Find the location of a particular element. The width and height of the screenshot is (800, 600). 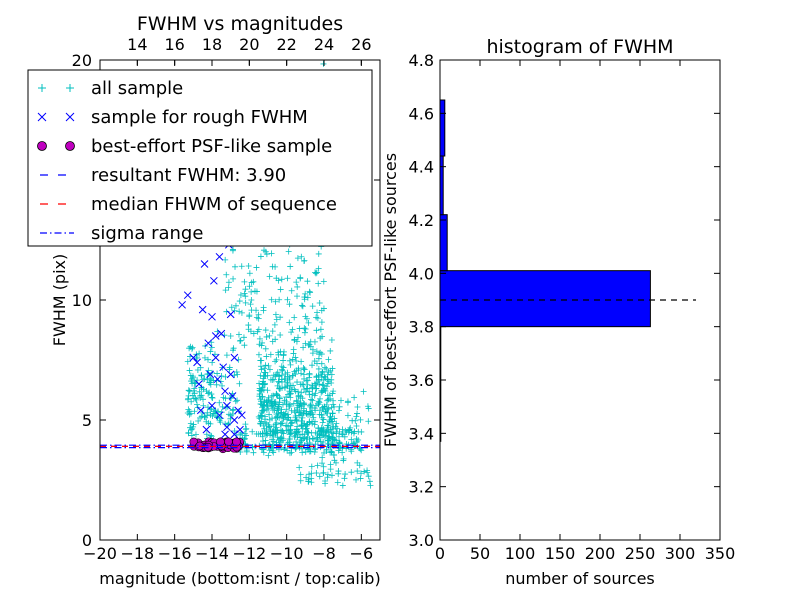

hist-y-tick-label: 3.0 is located at coordinates (421, 540).